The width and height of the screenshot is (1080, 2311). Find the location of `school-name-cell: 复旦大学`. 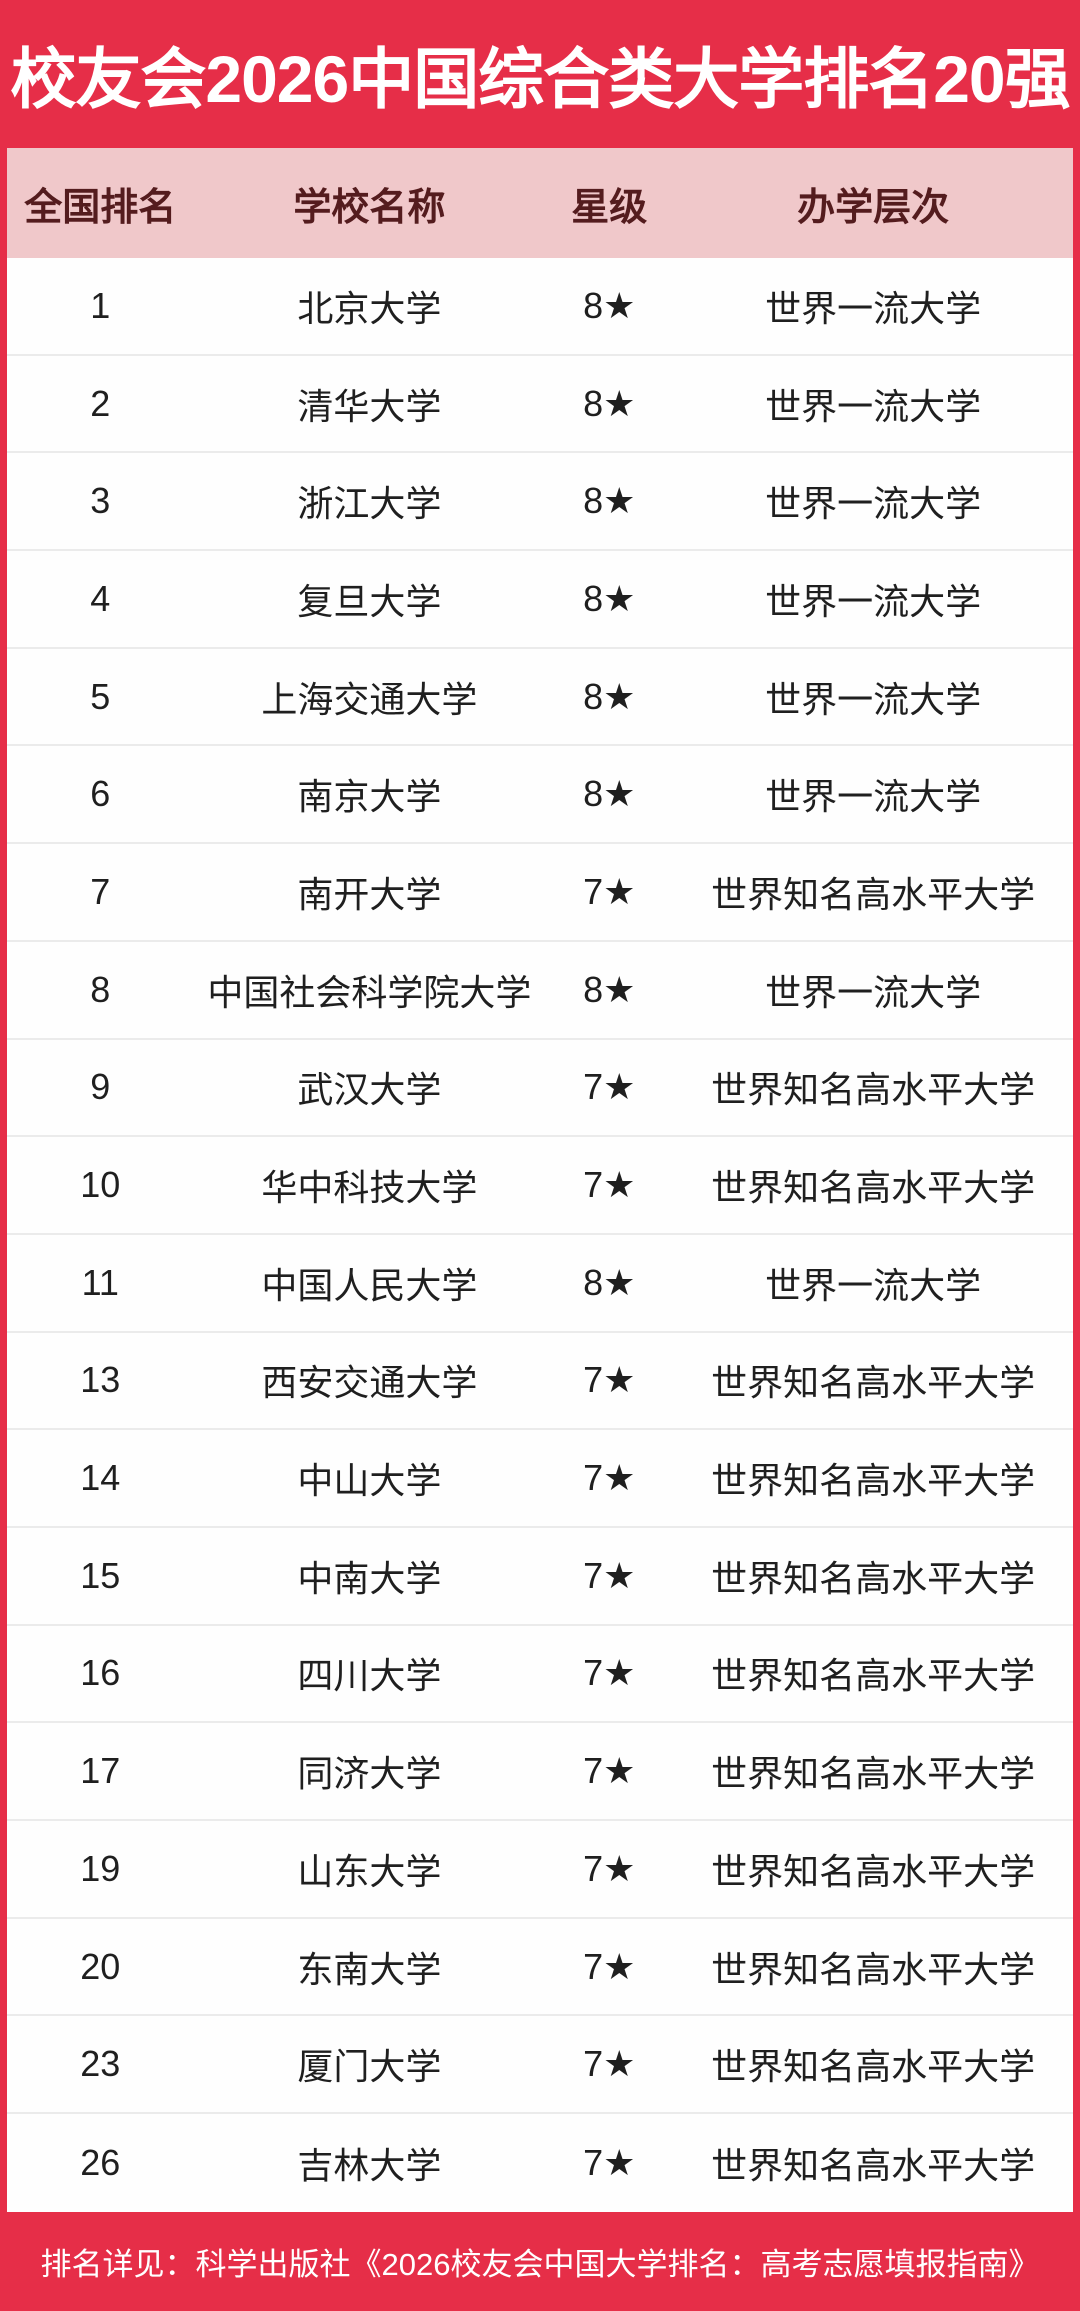

school-name-cell: 复旦大学 is located at coordinates (369, 601).